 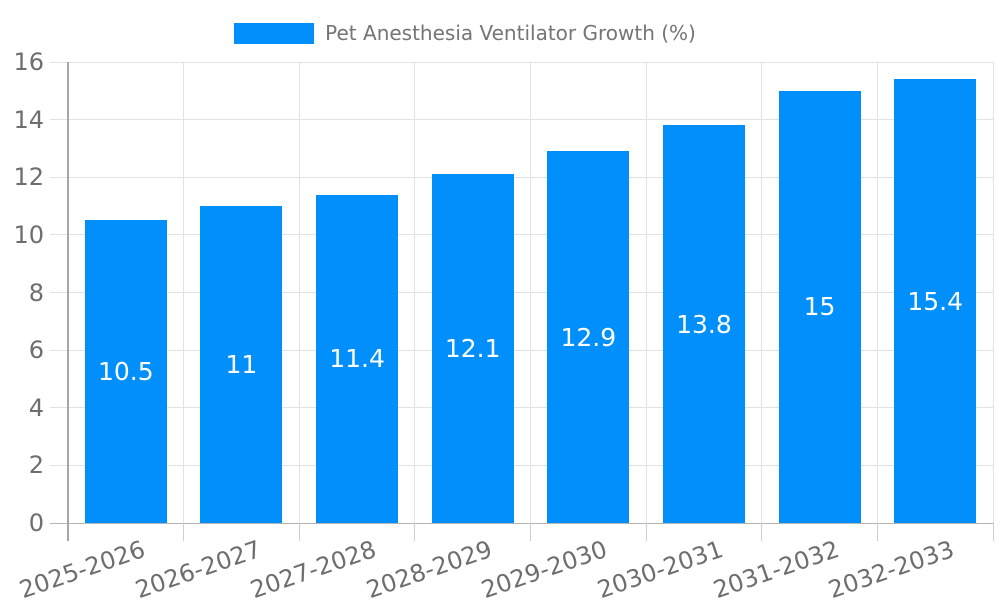 I want to click on legend-label: Pet Anesthesia Ventilator Growth (%), so click(x=510, y=33).